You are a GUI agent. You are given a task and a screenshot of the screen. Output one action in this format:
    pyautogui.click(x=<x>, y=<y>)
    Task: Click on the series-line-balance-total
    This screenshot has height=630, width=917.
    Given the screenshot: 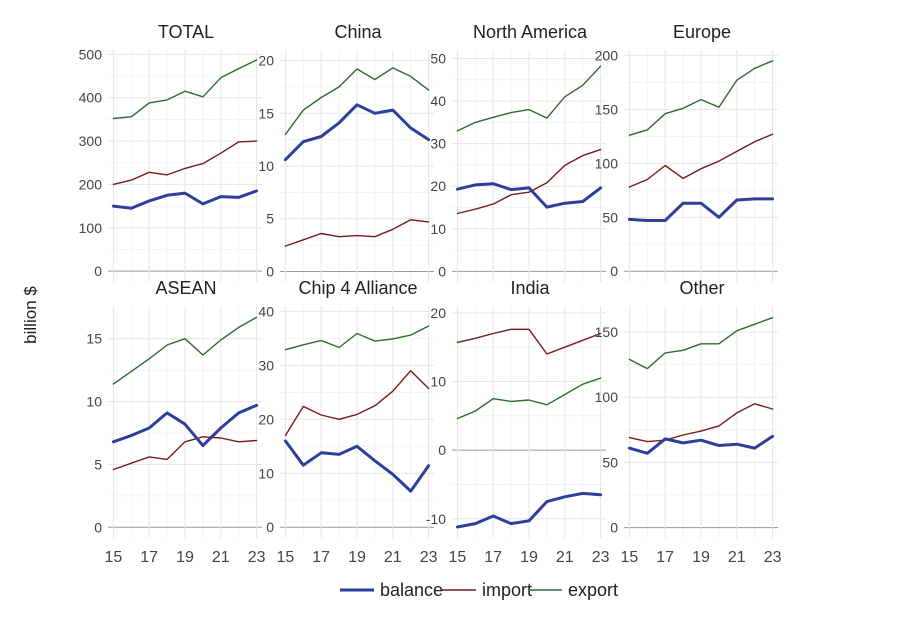 What is the action you would take?
    pyautogui.click(x=185, y=199)
    